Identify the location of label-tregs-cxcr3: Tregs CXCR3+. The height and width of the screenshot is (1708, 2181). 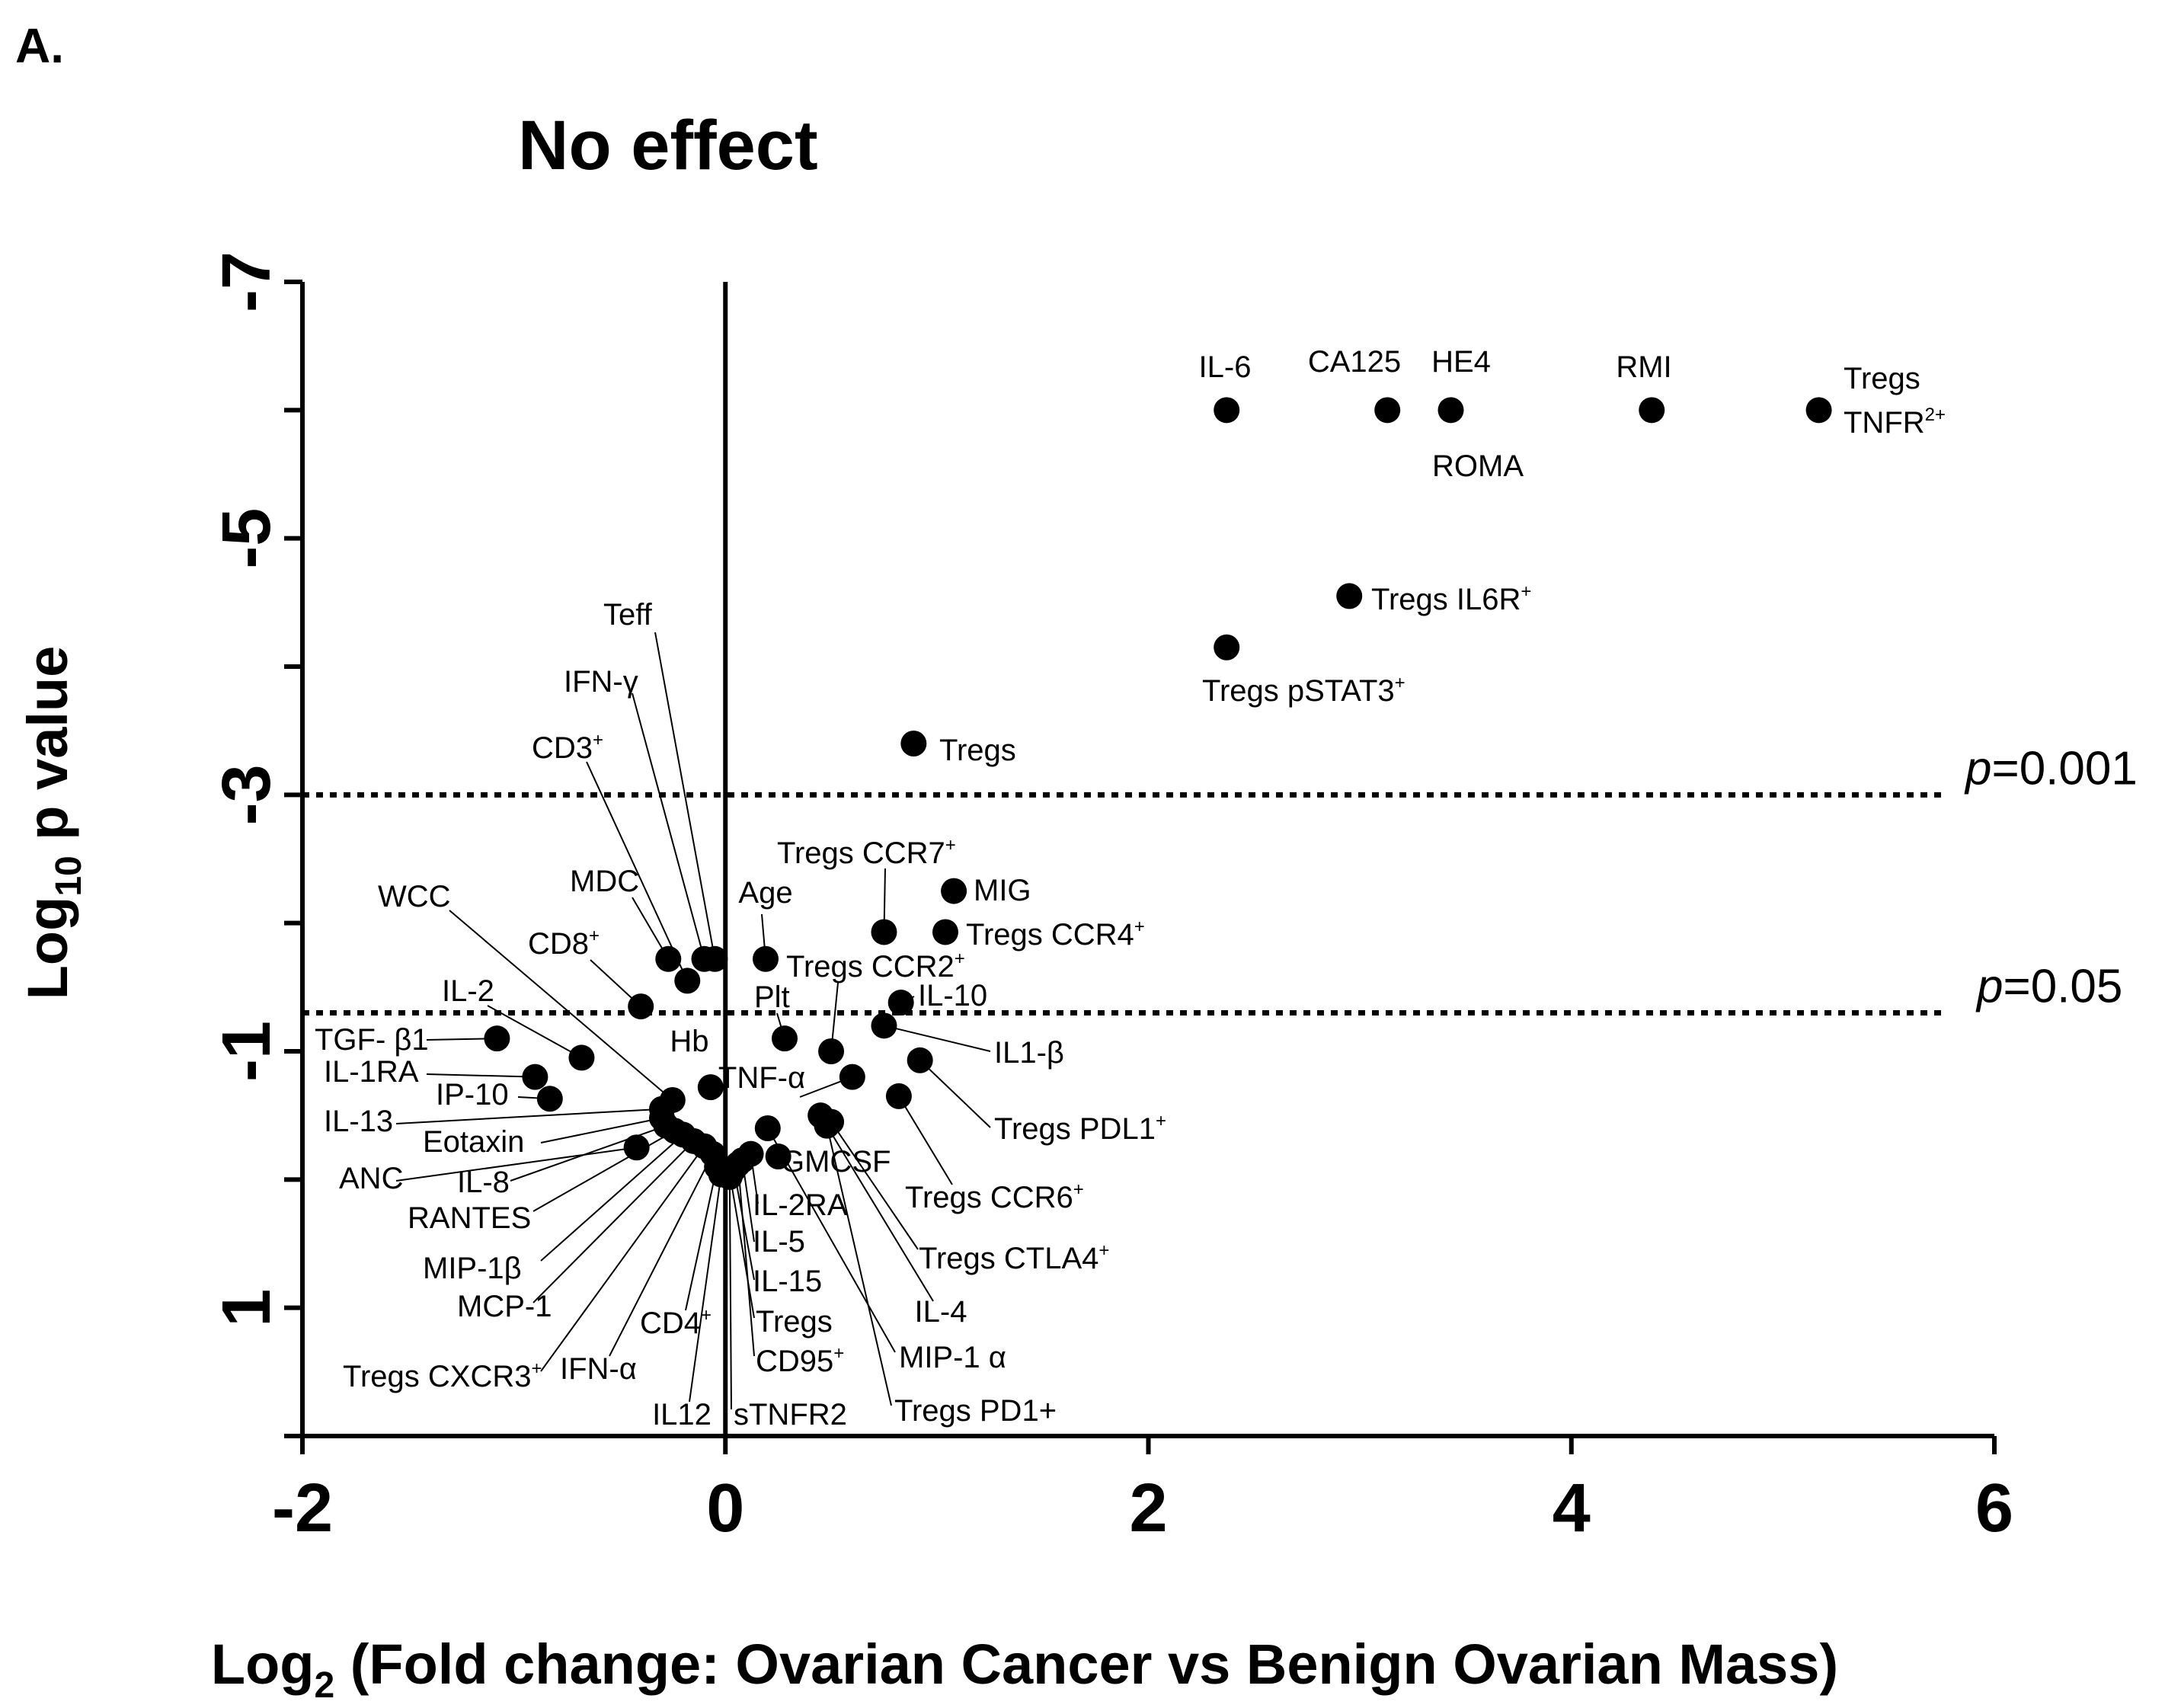
(442, 1375).